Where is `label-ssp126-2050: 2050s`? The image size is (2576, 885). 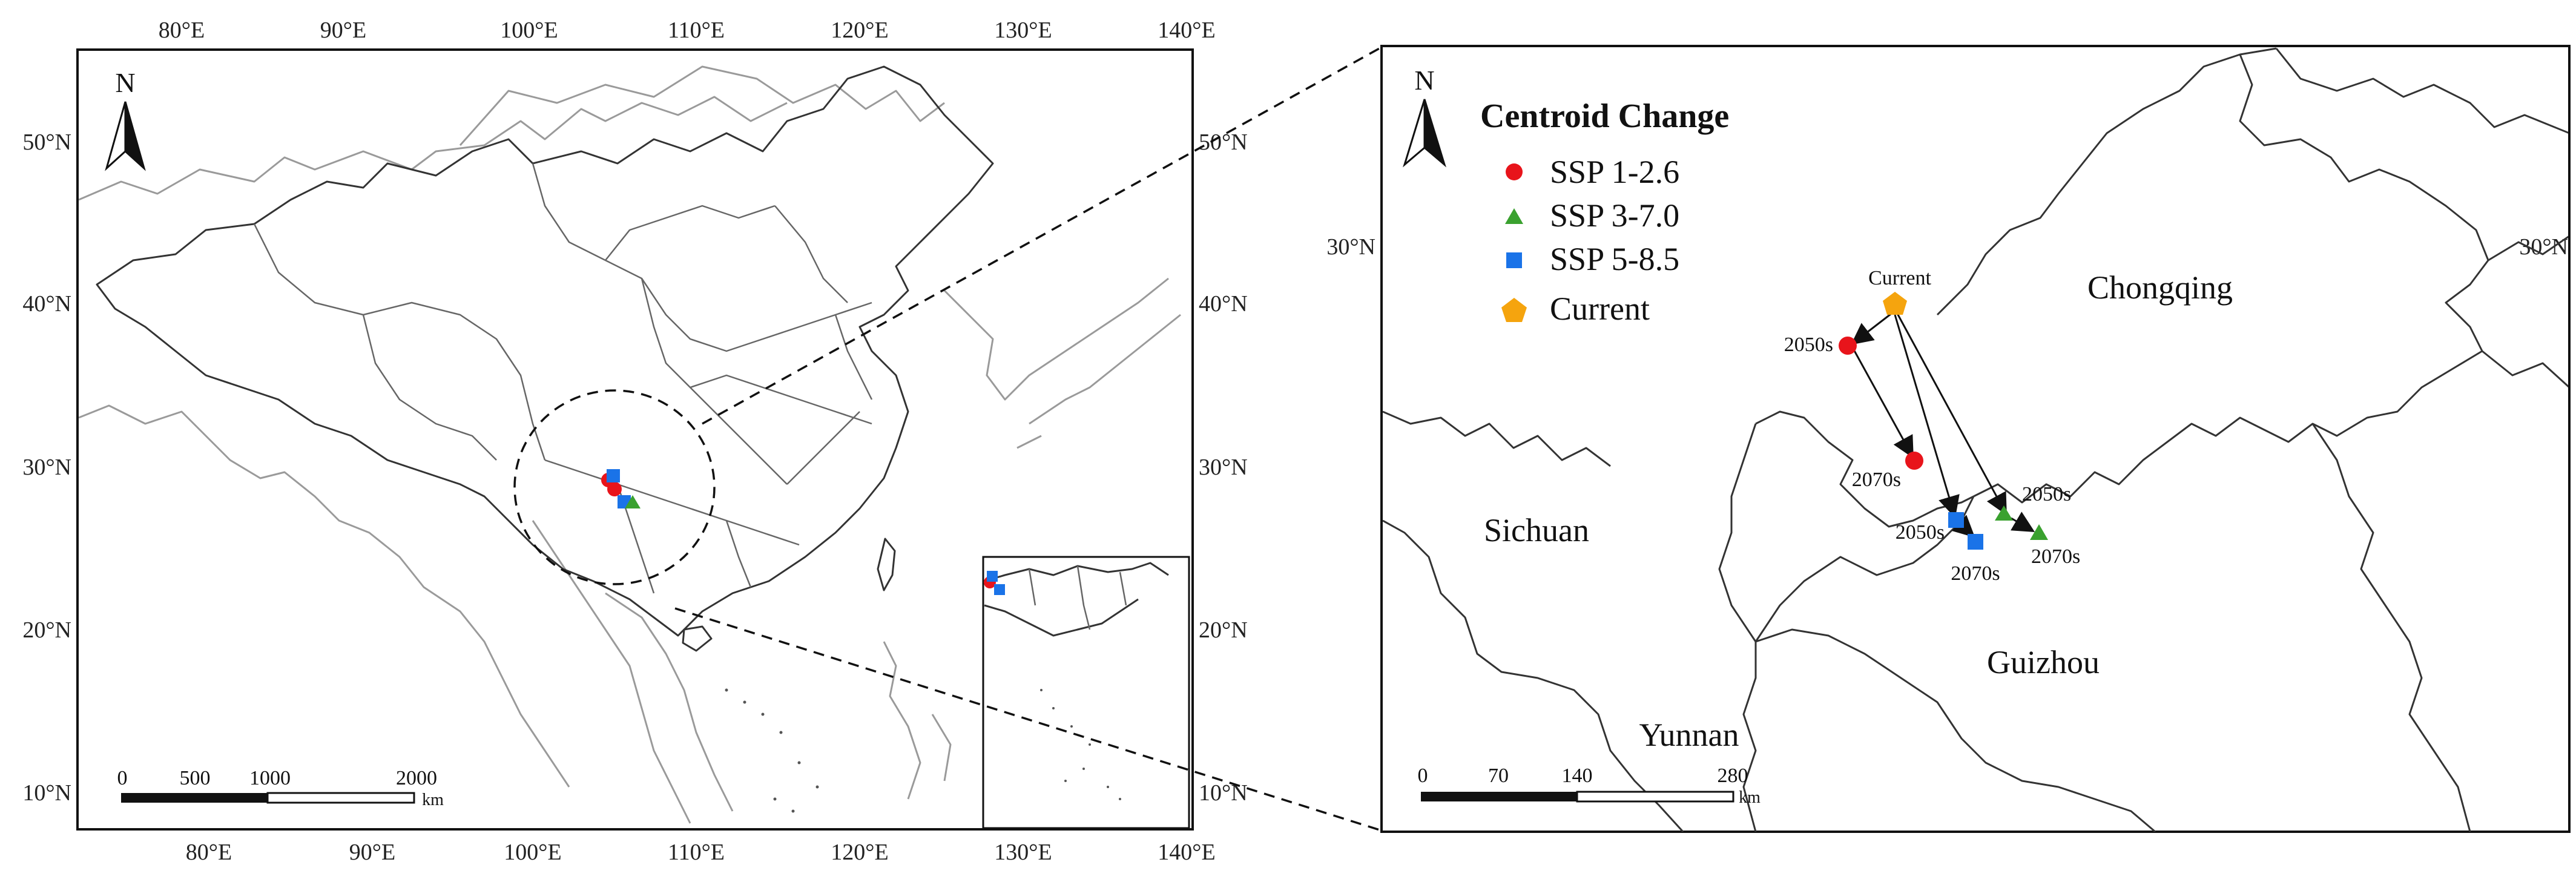 label-ssp126-2050: 2050s is located at coordinates (1808, 345).